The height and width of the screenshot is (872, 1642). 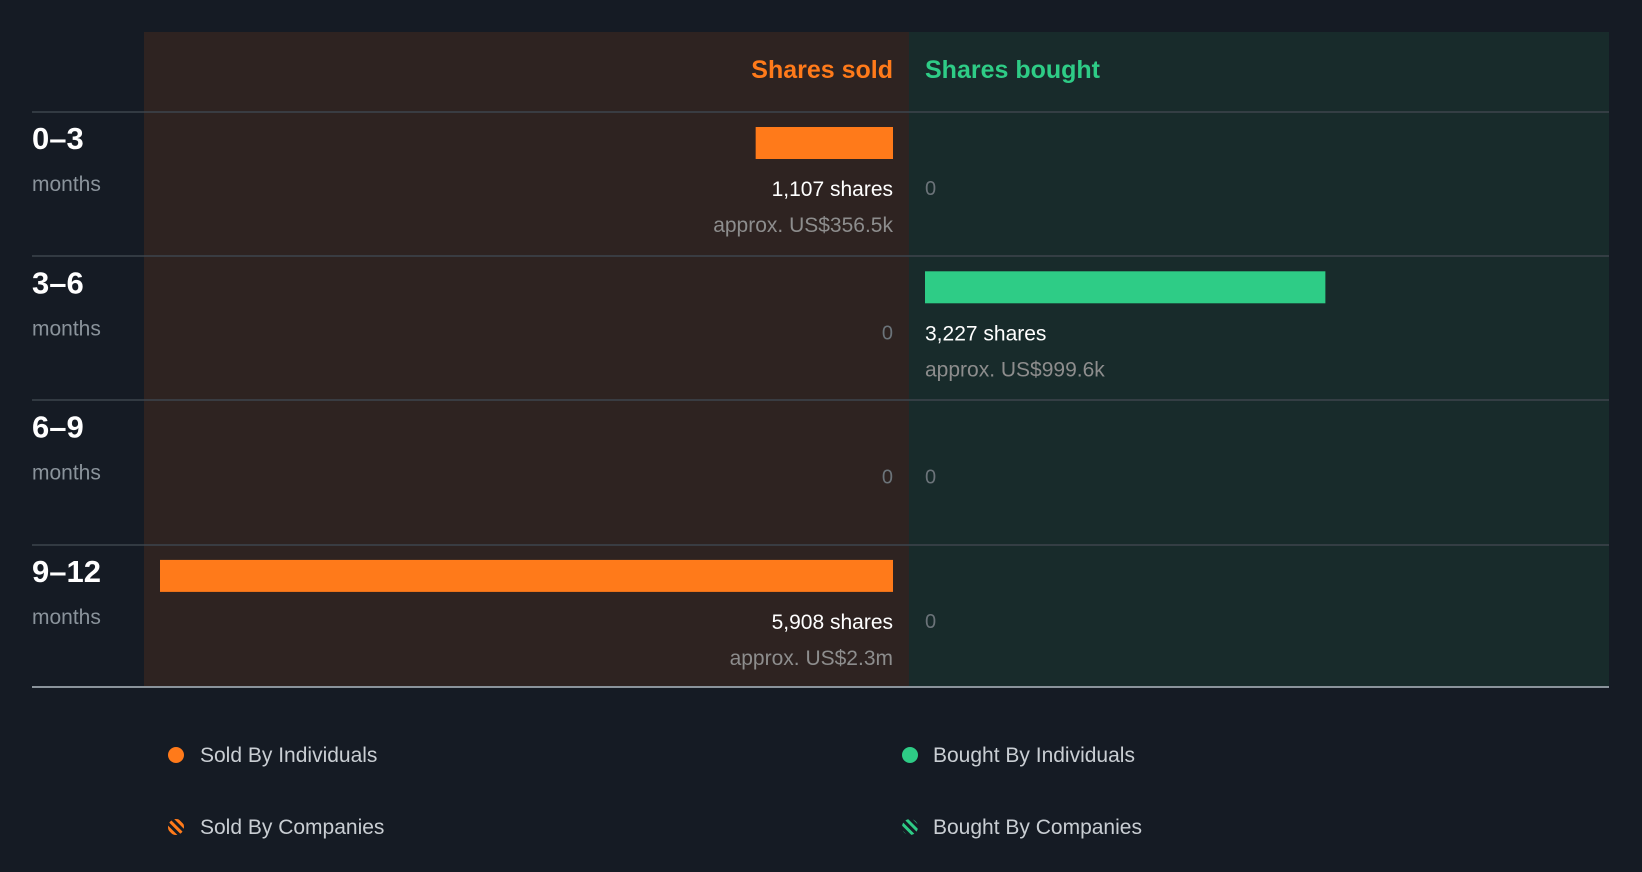 What do you see at coordinates (1037, 827) in the screenshot?
I see `legend-bought-by-companies: Bought By Companies` at bounding box center [1037, 827].